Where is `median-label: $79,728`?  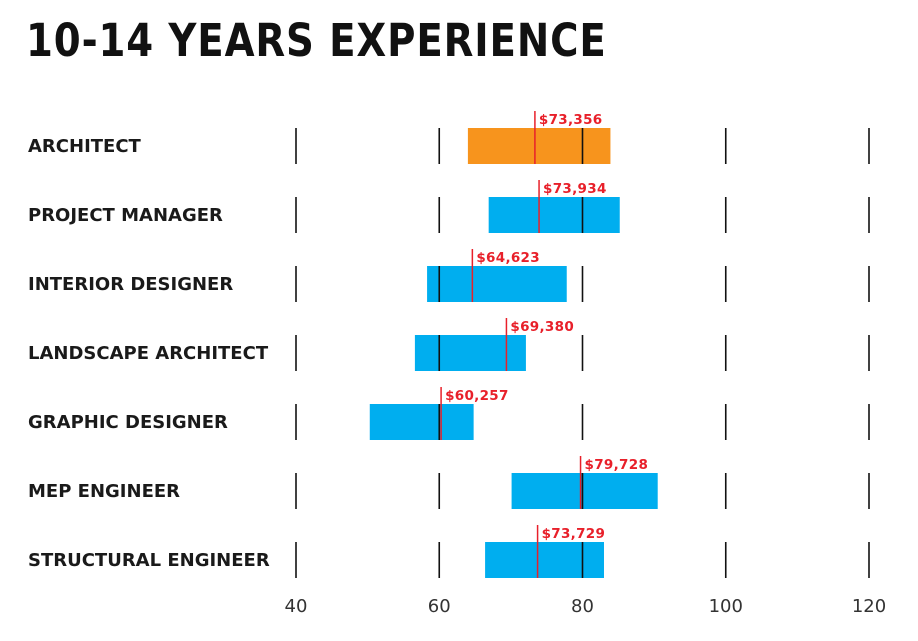 median-label: $79,728 is located at coordinates (617, 465).